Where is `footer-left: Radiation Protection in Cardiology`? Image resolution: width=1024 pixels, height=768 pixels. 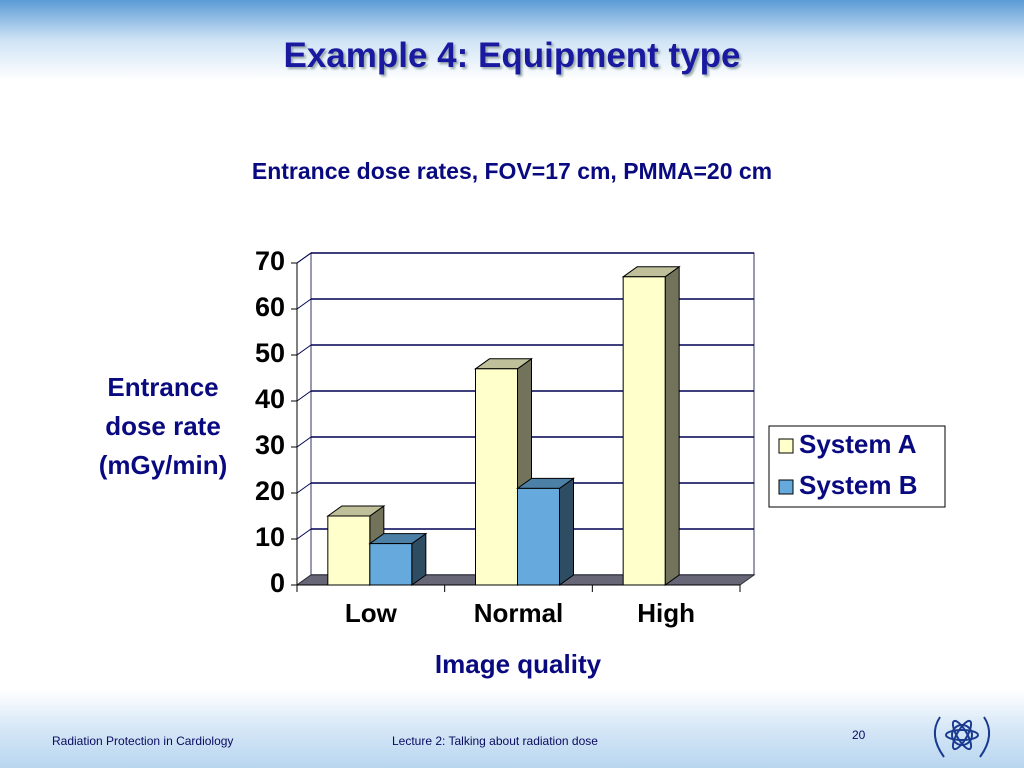 footer-left: Radiation Protection in Cardiology is located at coordinates (143, 741).